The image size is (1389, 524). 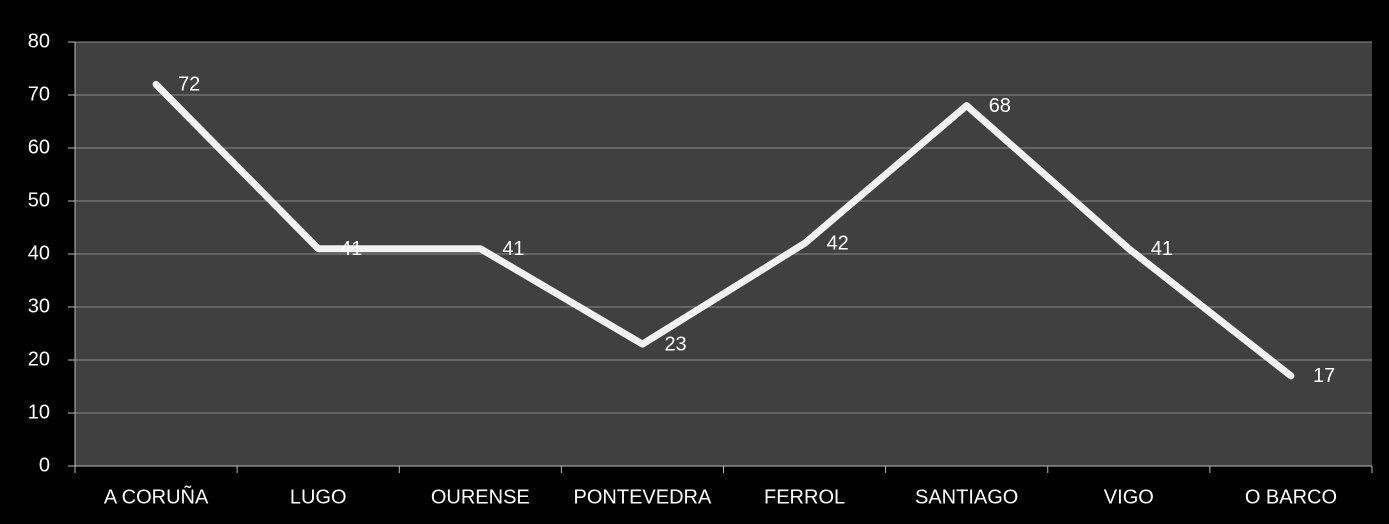 What do you see at coordinates (39, 306) in the screenshot?
I see `y-tick-label: 30` at bounding box center [39, 306].